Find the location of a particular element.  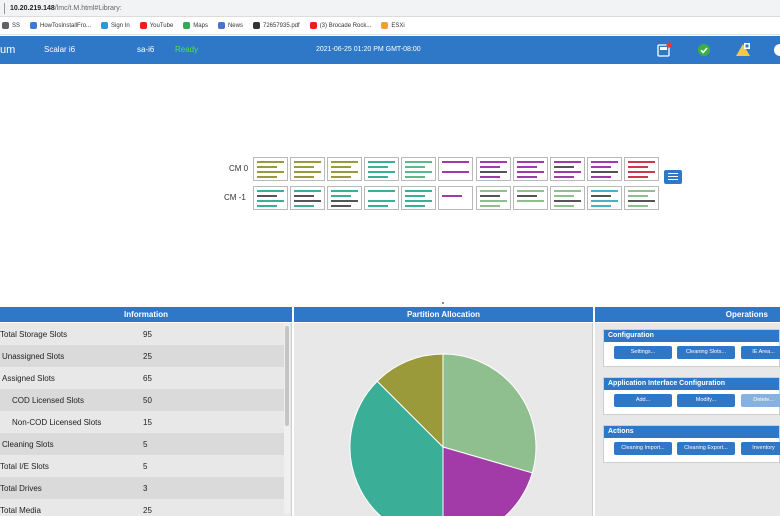

bookmark-item: Maps is located at coordinates (195, 25).